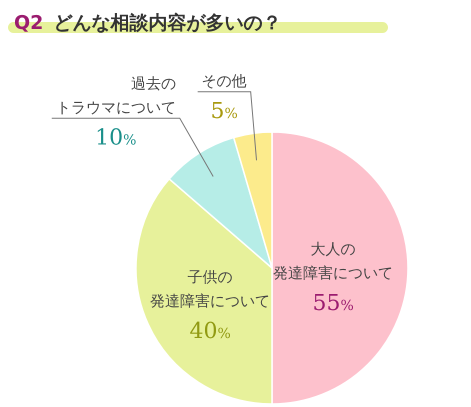 This screenshot has width=471, height=407. What do you see at coordinates (333, 261) in the screenshot?
I see `slice-label: 大人の発達障害について` at bounding box center [333, 261].